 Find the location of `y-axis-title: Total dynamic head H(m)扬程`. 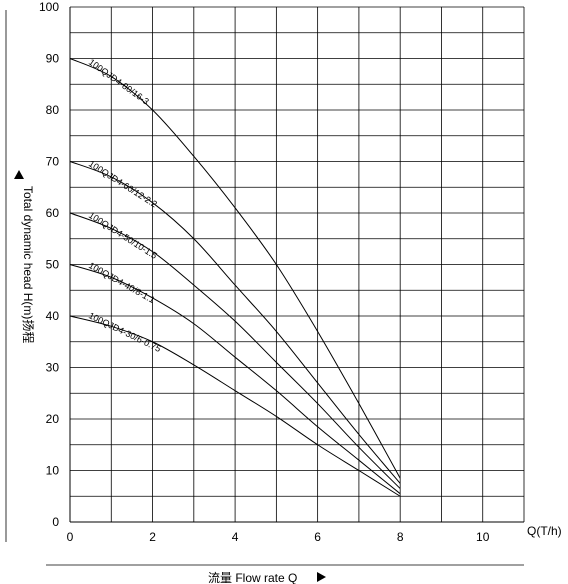

y-axis-title: Total dynamic head H(m)扬程 is located at coordinates (28, 264).